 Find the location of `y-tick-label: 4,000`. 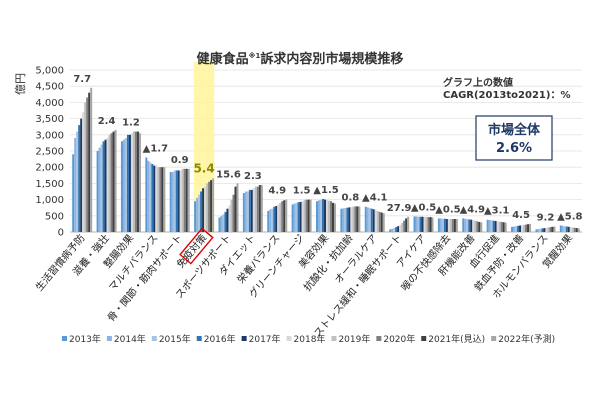

y-tick-label: 4,000 is located at coordinates (49, 103).